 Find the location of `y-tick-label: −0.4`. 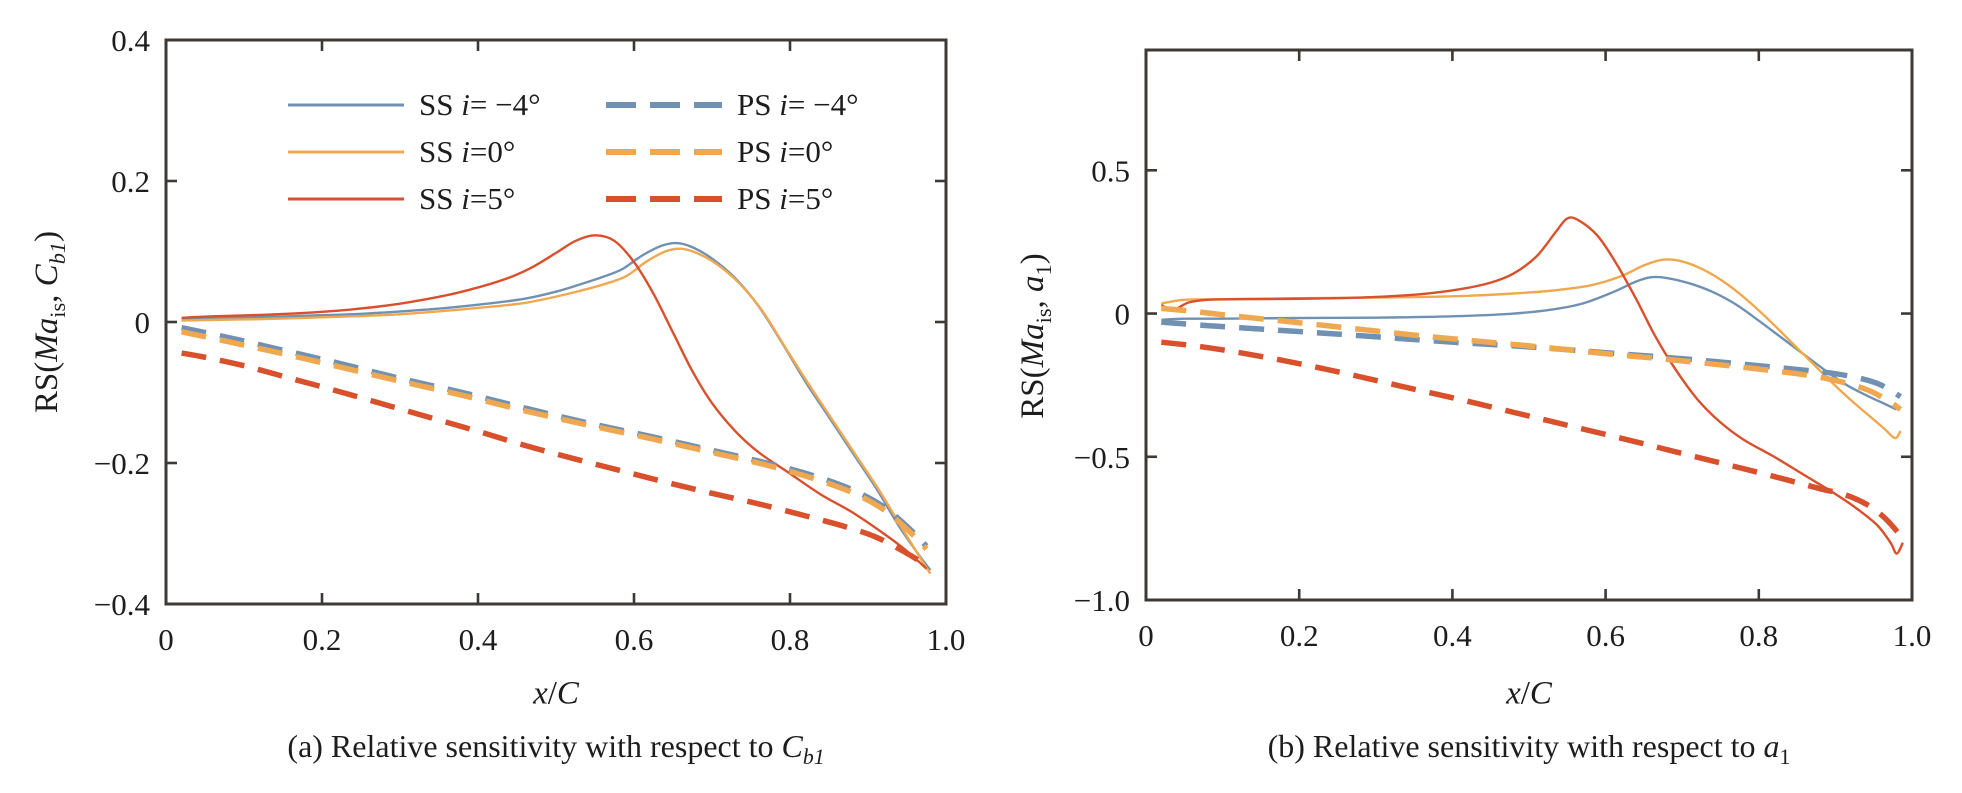

y-tick-label: −0.4 is located at coordinates (122, 604).